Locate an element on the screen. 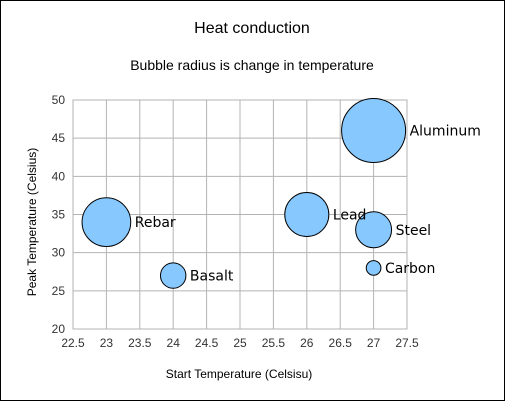  chart-subtitle: Bubble radius is change in temperature is located at coordinates (252, 65).